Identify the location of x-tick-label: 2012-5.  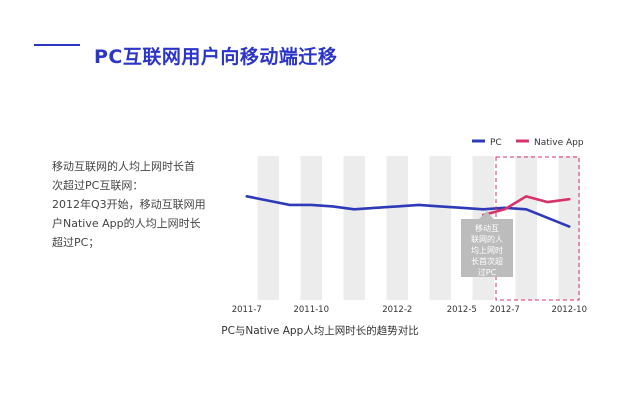
(462, 310).